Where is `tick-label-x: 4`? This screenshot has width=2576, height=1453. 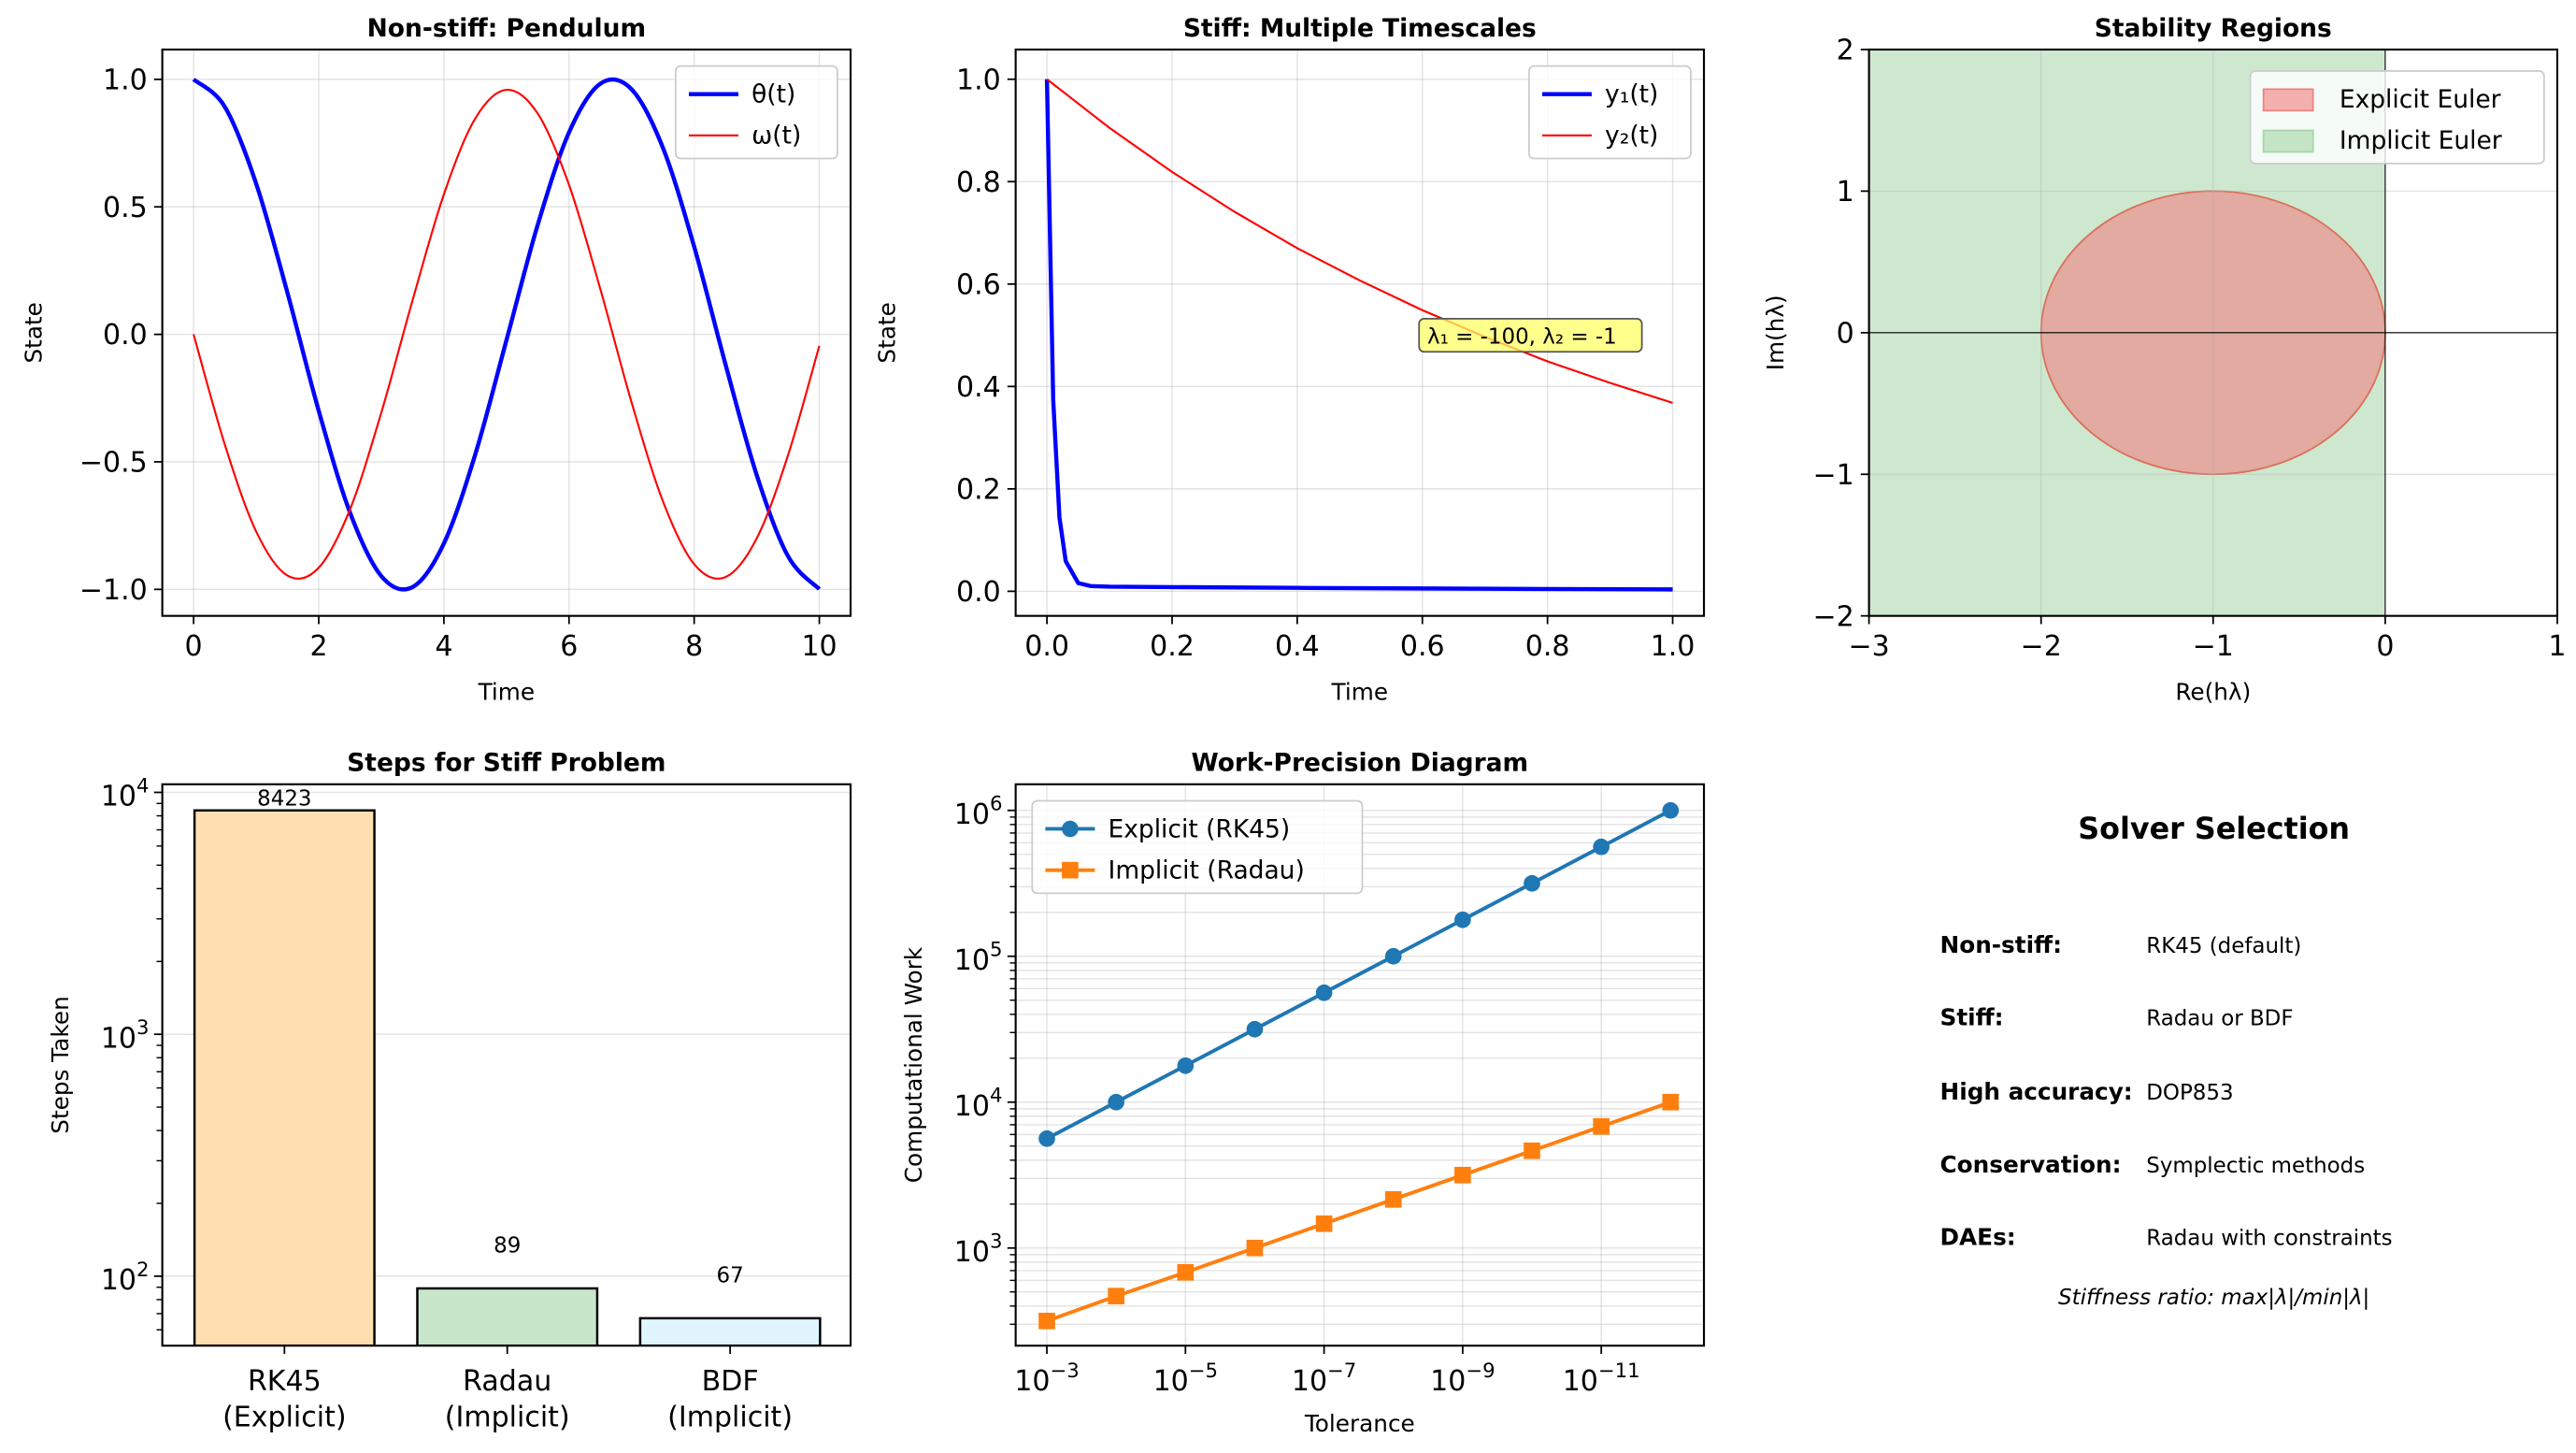 tick-label-x: 4 is located at coordinates (443, 646).